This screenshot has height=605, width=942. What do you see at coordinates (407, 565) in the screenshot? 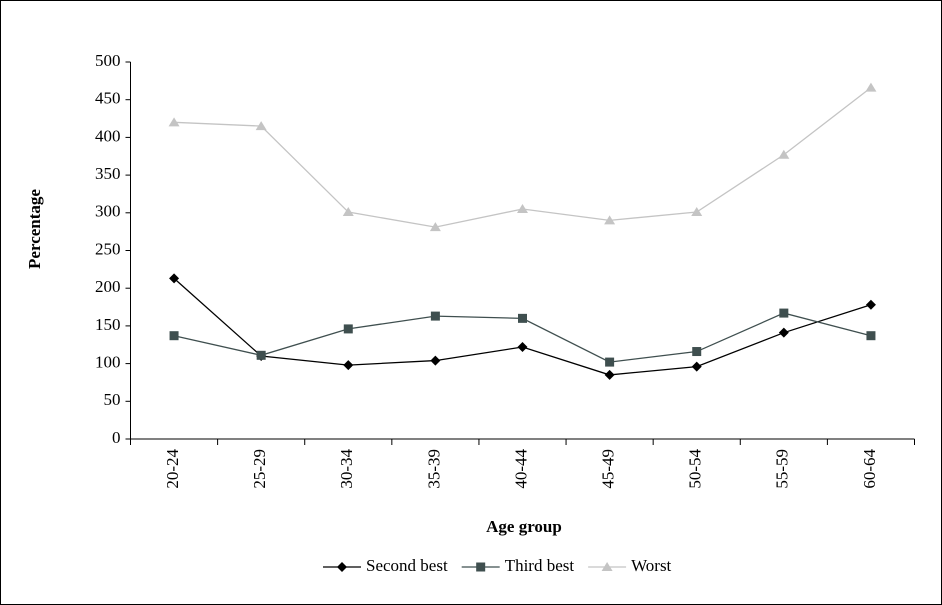
I see `legend-label: Second best` at bounding box center [407, 565].